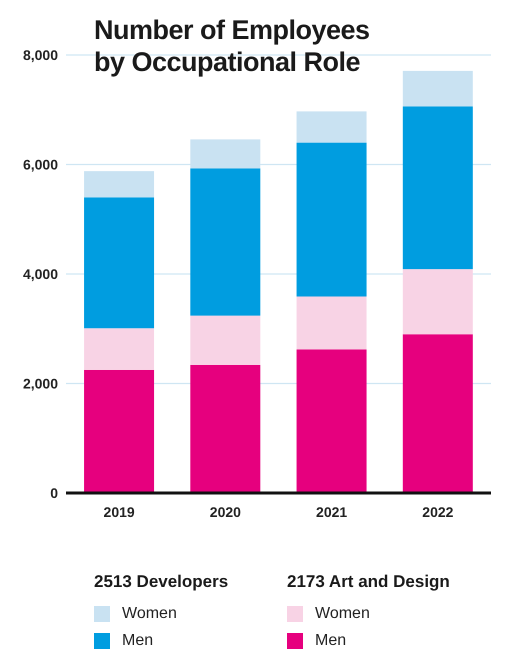  I want to click on x-tick-label: 2021, so click(332, 512).